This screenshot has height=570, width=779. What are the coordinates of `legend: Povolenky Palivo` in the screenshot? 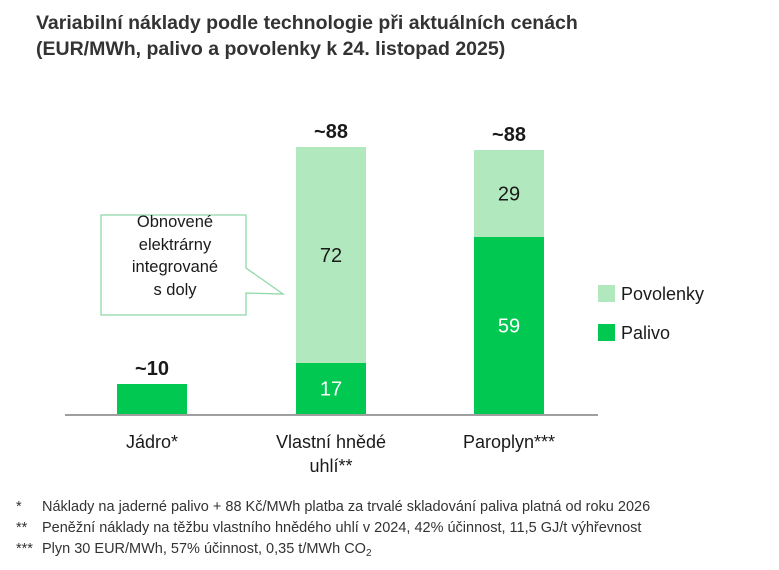 It's located at (651, 313).